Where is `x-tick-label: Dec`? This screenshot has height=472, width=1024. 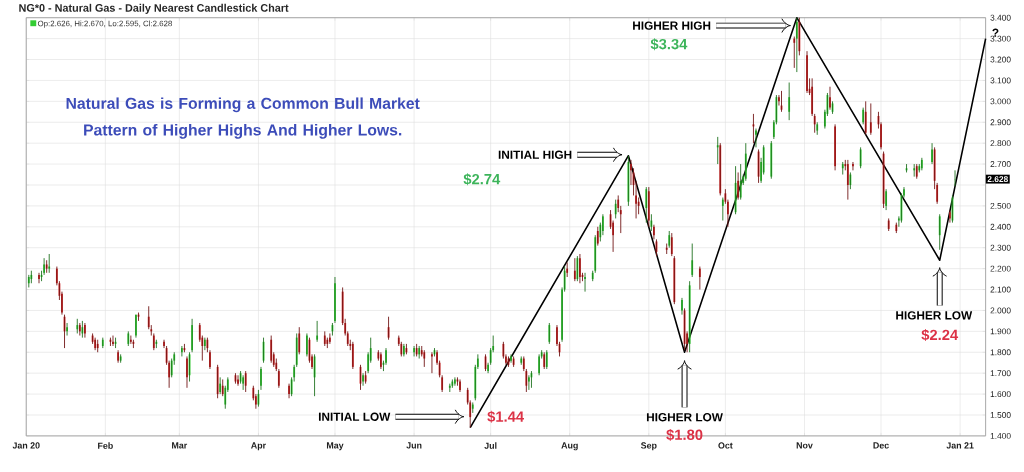 x-tick-label: Dec is located at coordinates (881, 445).